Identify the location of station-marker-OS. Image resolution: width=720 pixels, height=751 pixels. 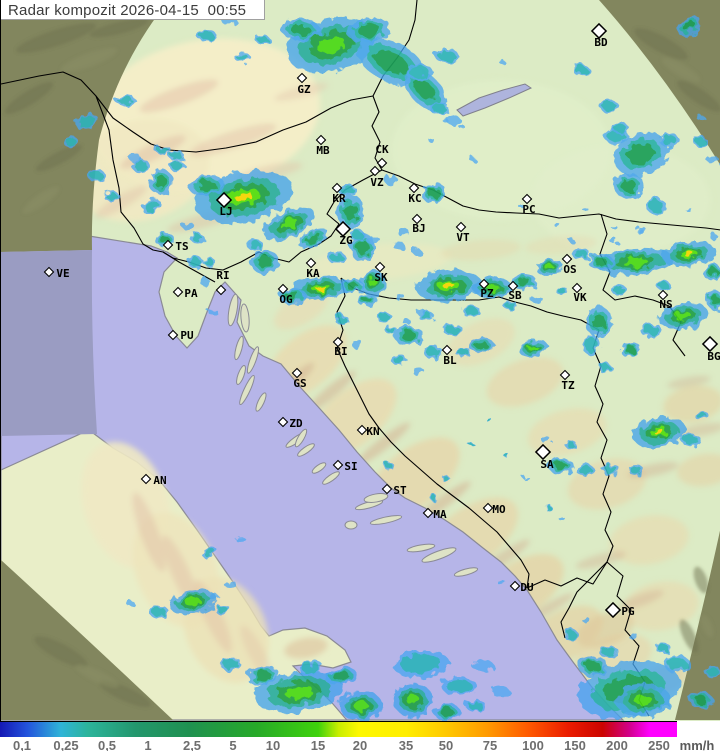
(567, 259).